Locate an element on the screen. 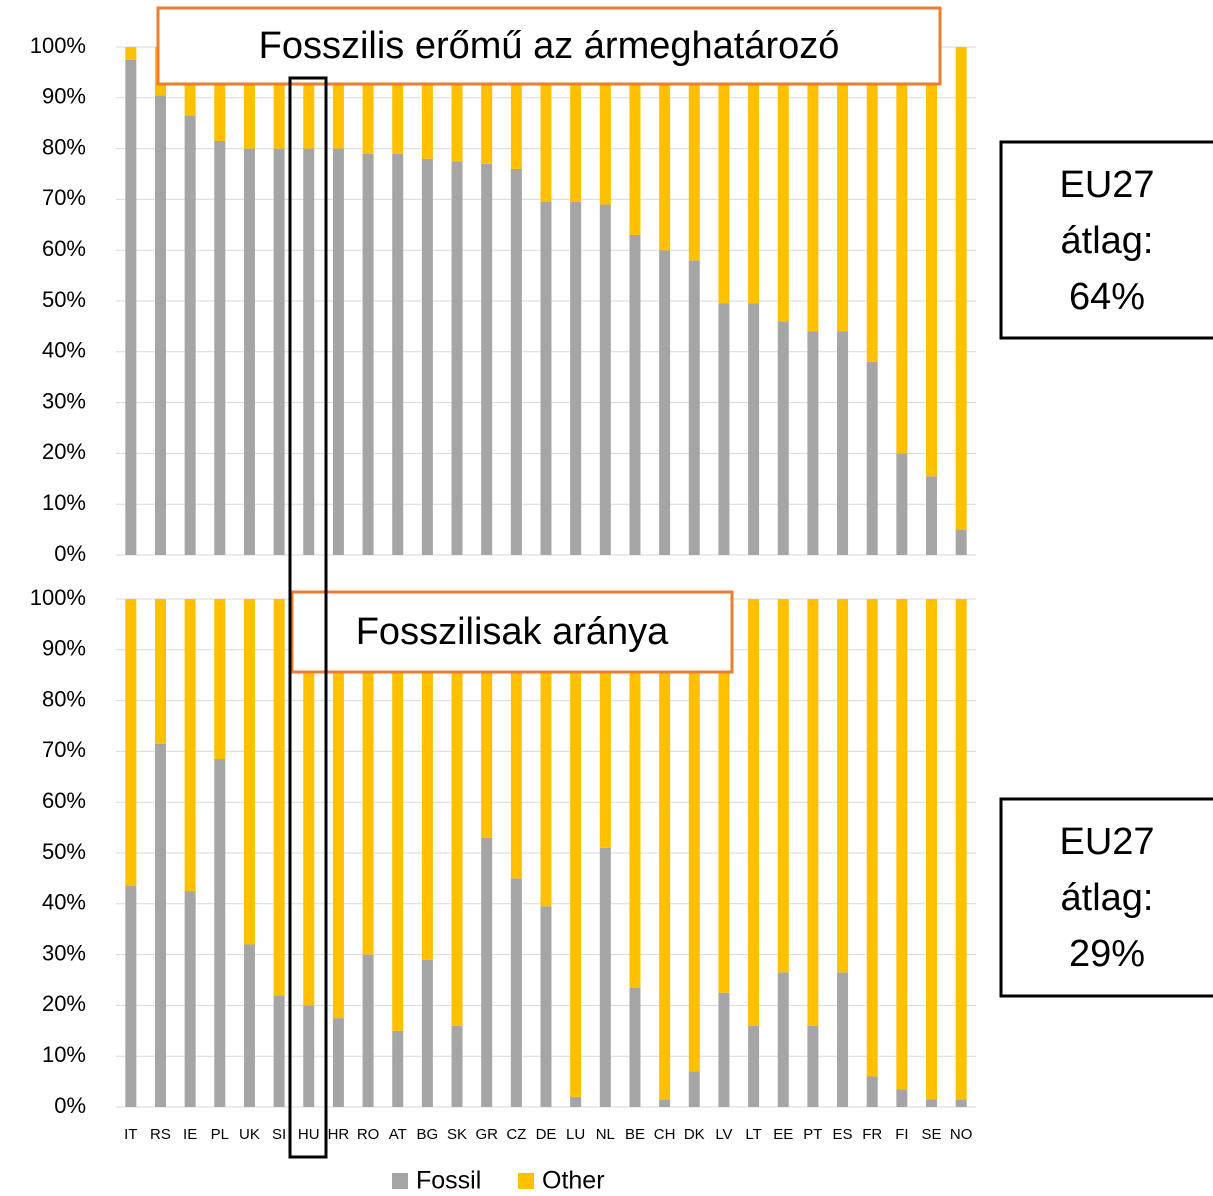 Image resolution: width=1213 pixels, height=1196 pixels. x-tick-label: FI is located at coordinates (901, 1134).